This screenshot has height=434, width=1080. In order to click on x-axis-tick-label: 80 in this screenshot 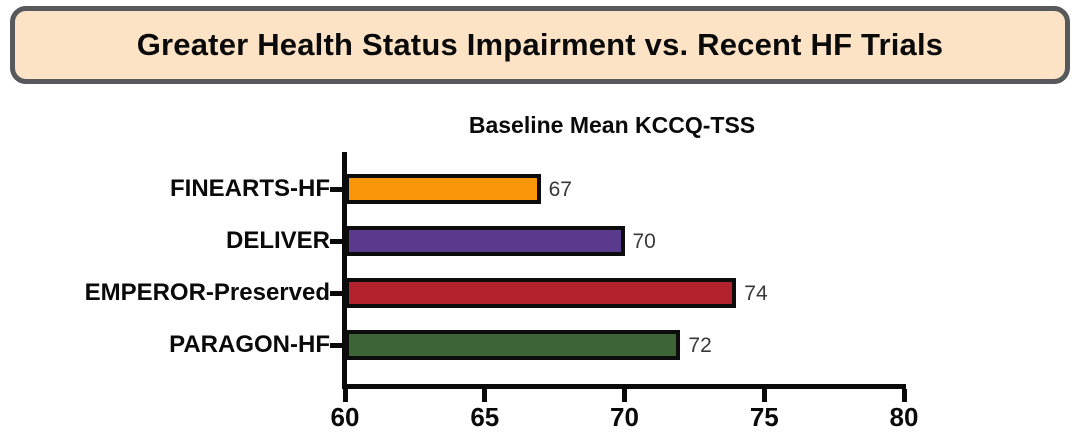, I will do `click(904, 417)`.